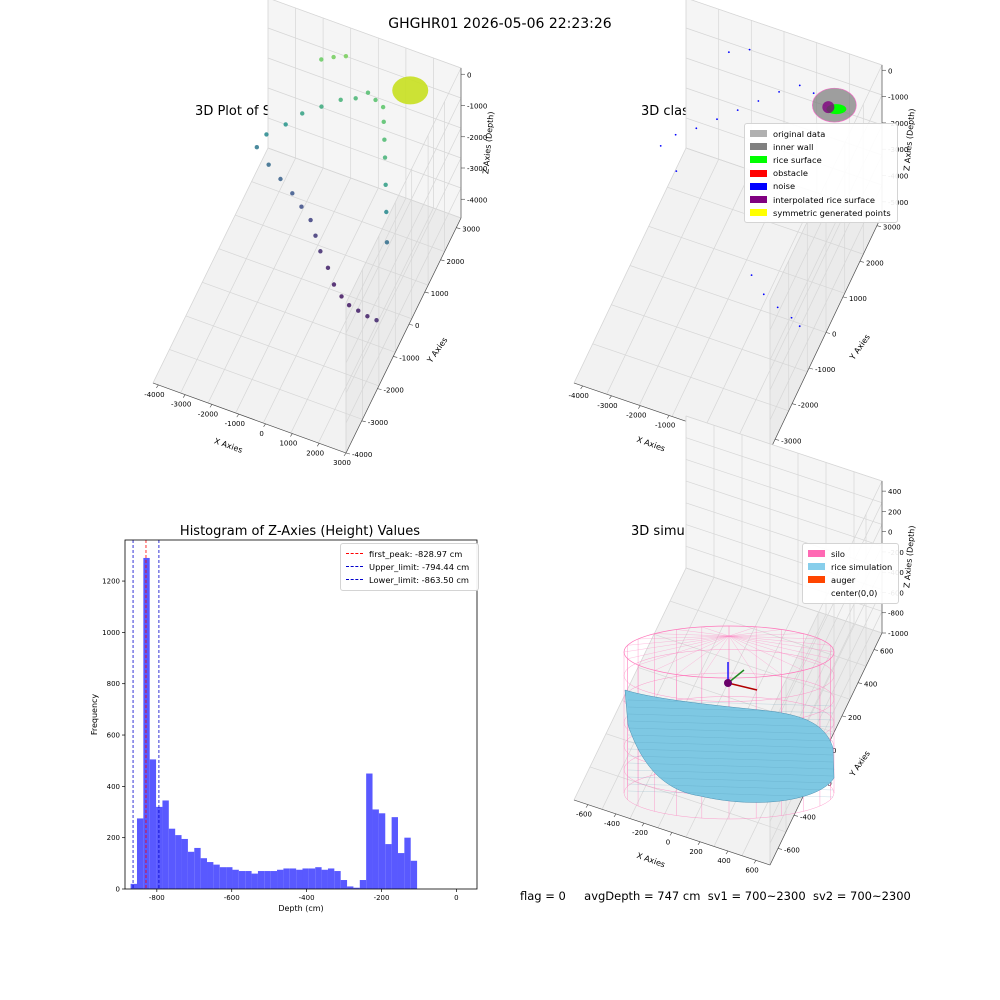 This screenshot has width=1000, height=1000. I want to click on legend-label: noise, so click(784, 186).